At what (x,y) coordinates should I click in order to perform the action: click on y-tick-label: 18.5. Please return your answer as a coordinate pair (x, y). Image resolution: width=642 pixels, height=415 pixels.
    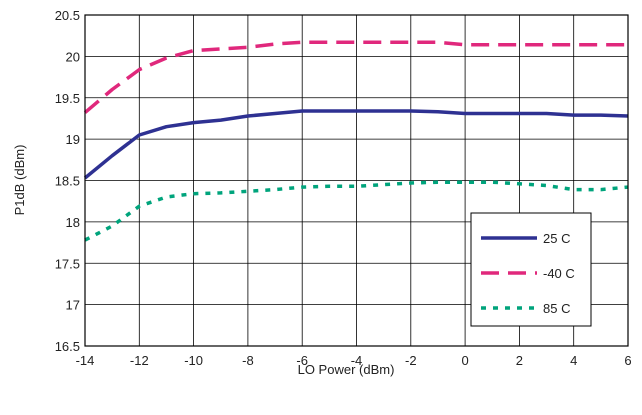
    Looking at the image, I should click on (67, 181).